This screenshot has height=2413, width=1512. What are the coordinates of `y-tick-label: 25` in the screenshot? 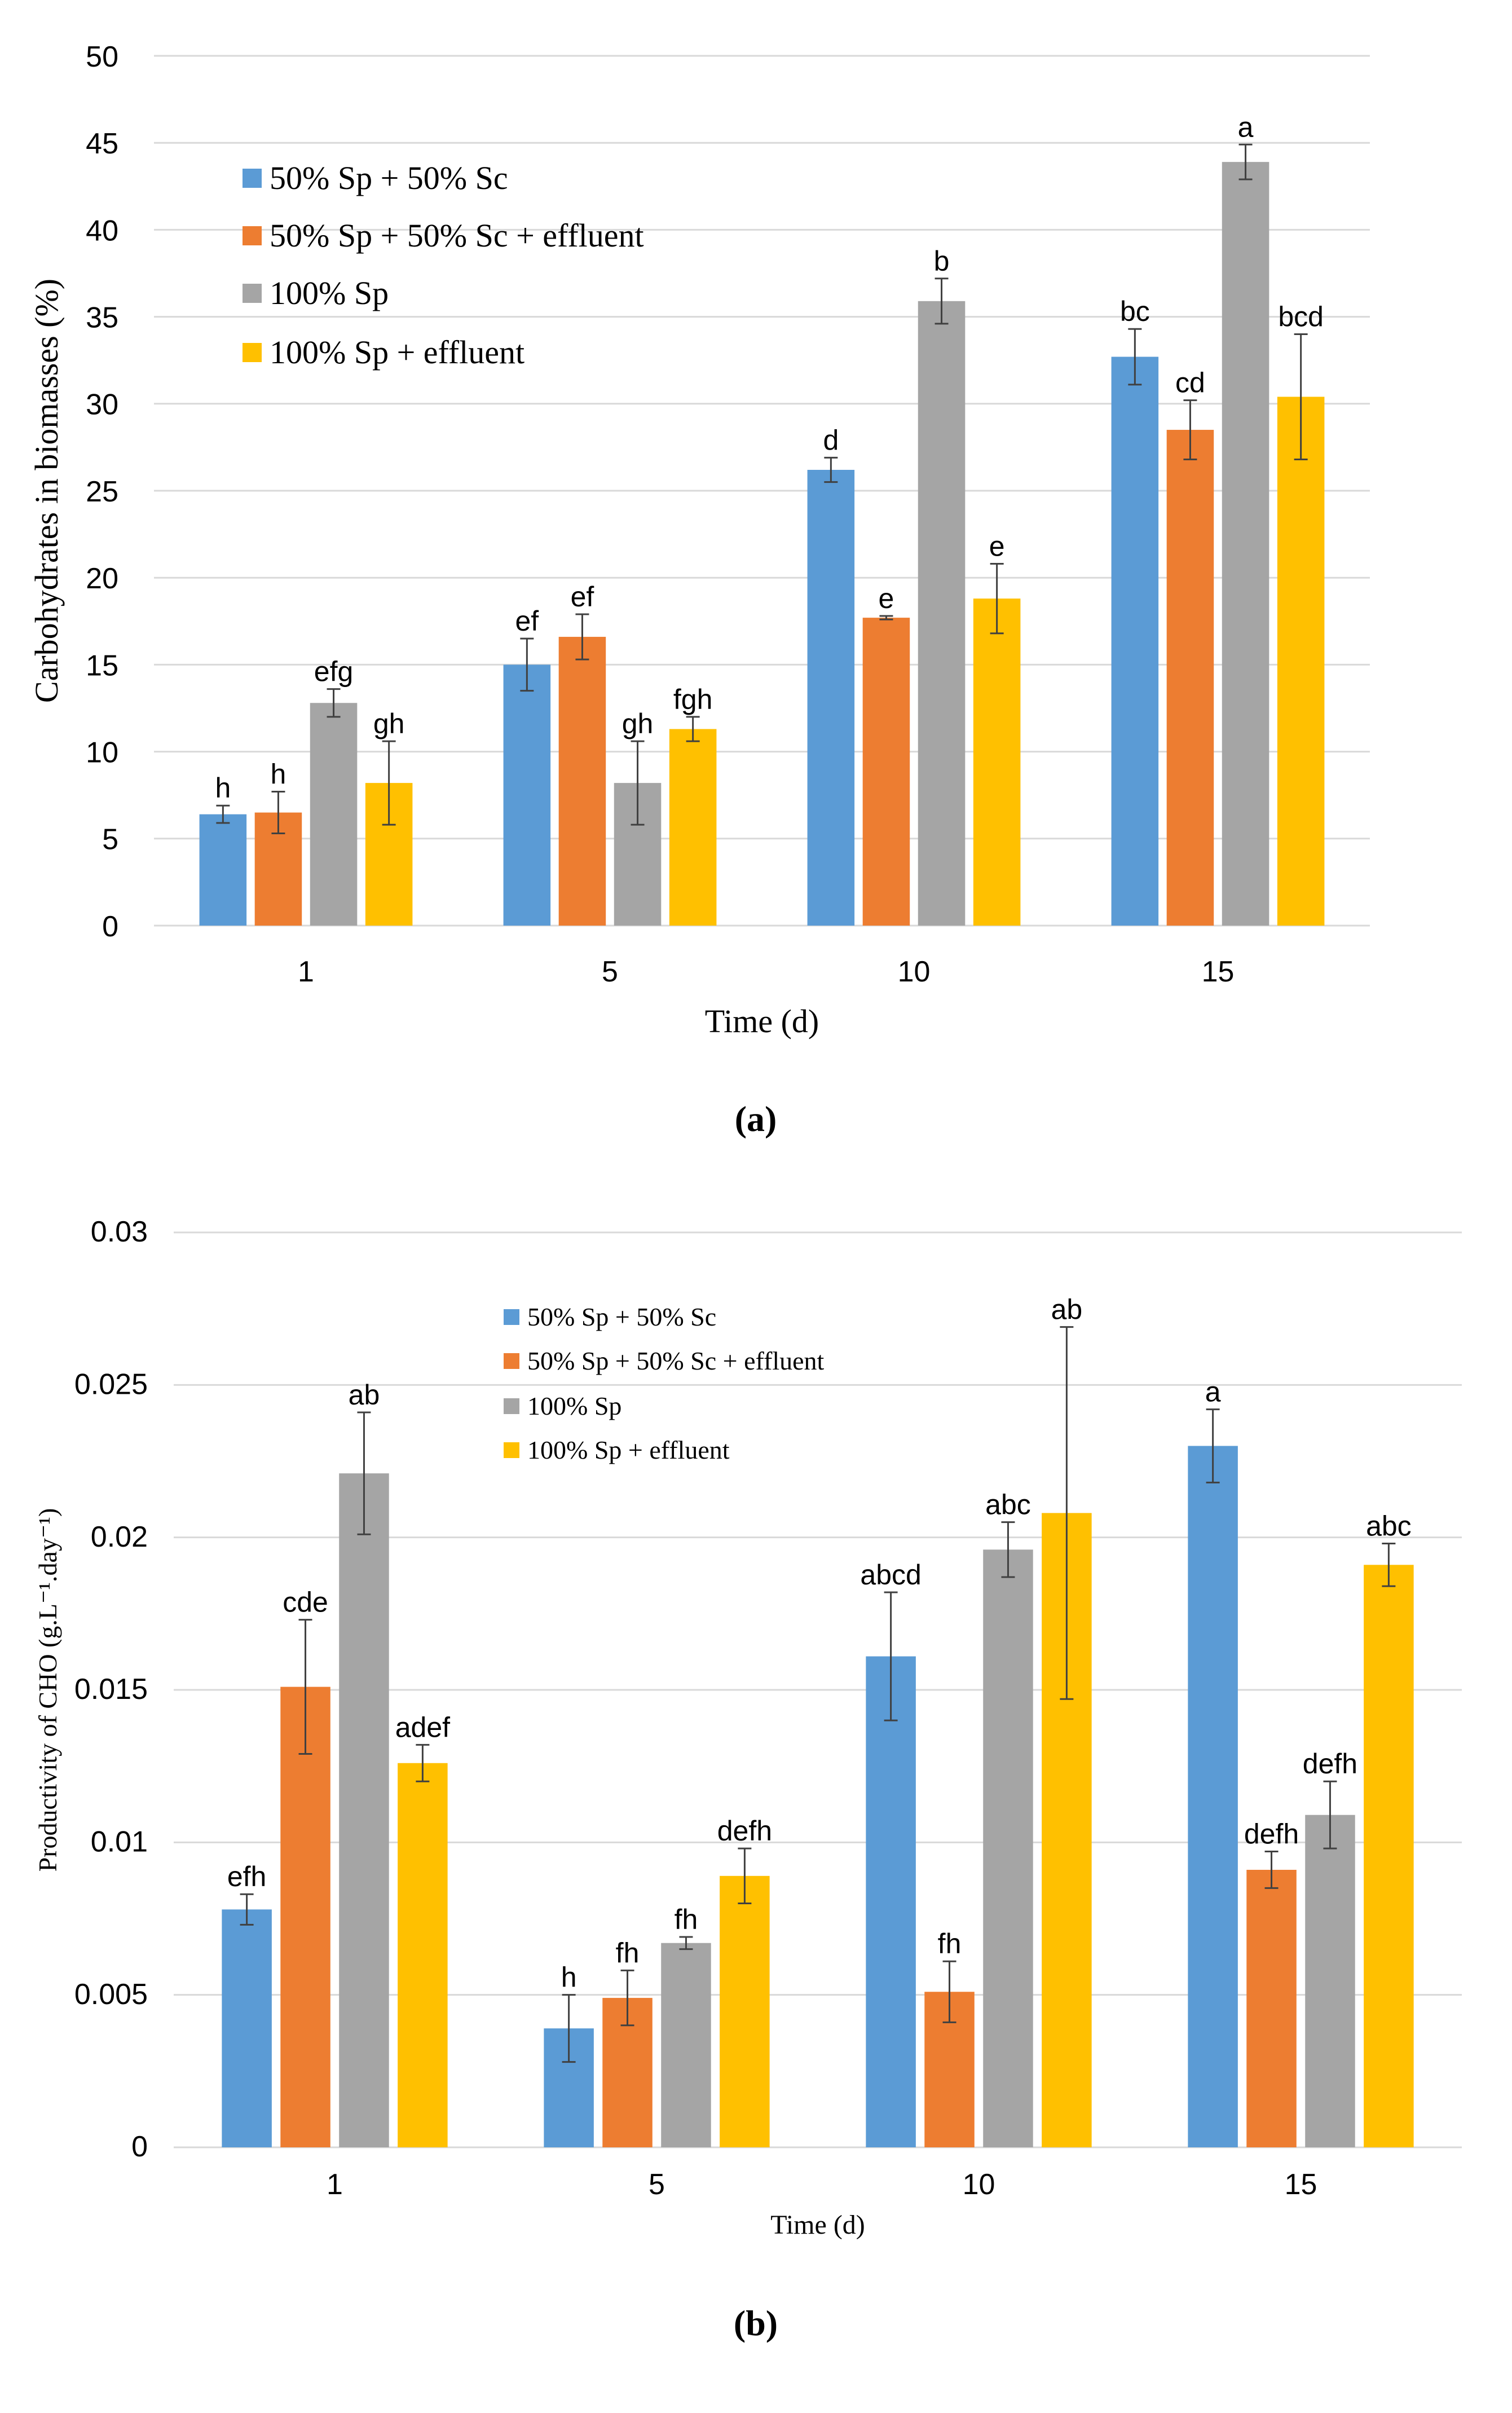 It's located at (102, 492).